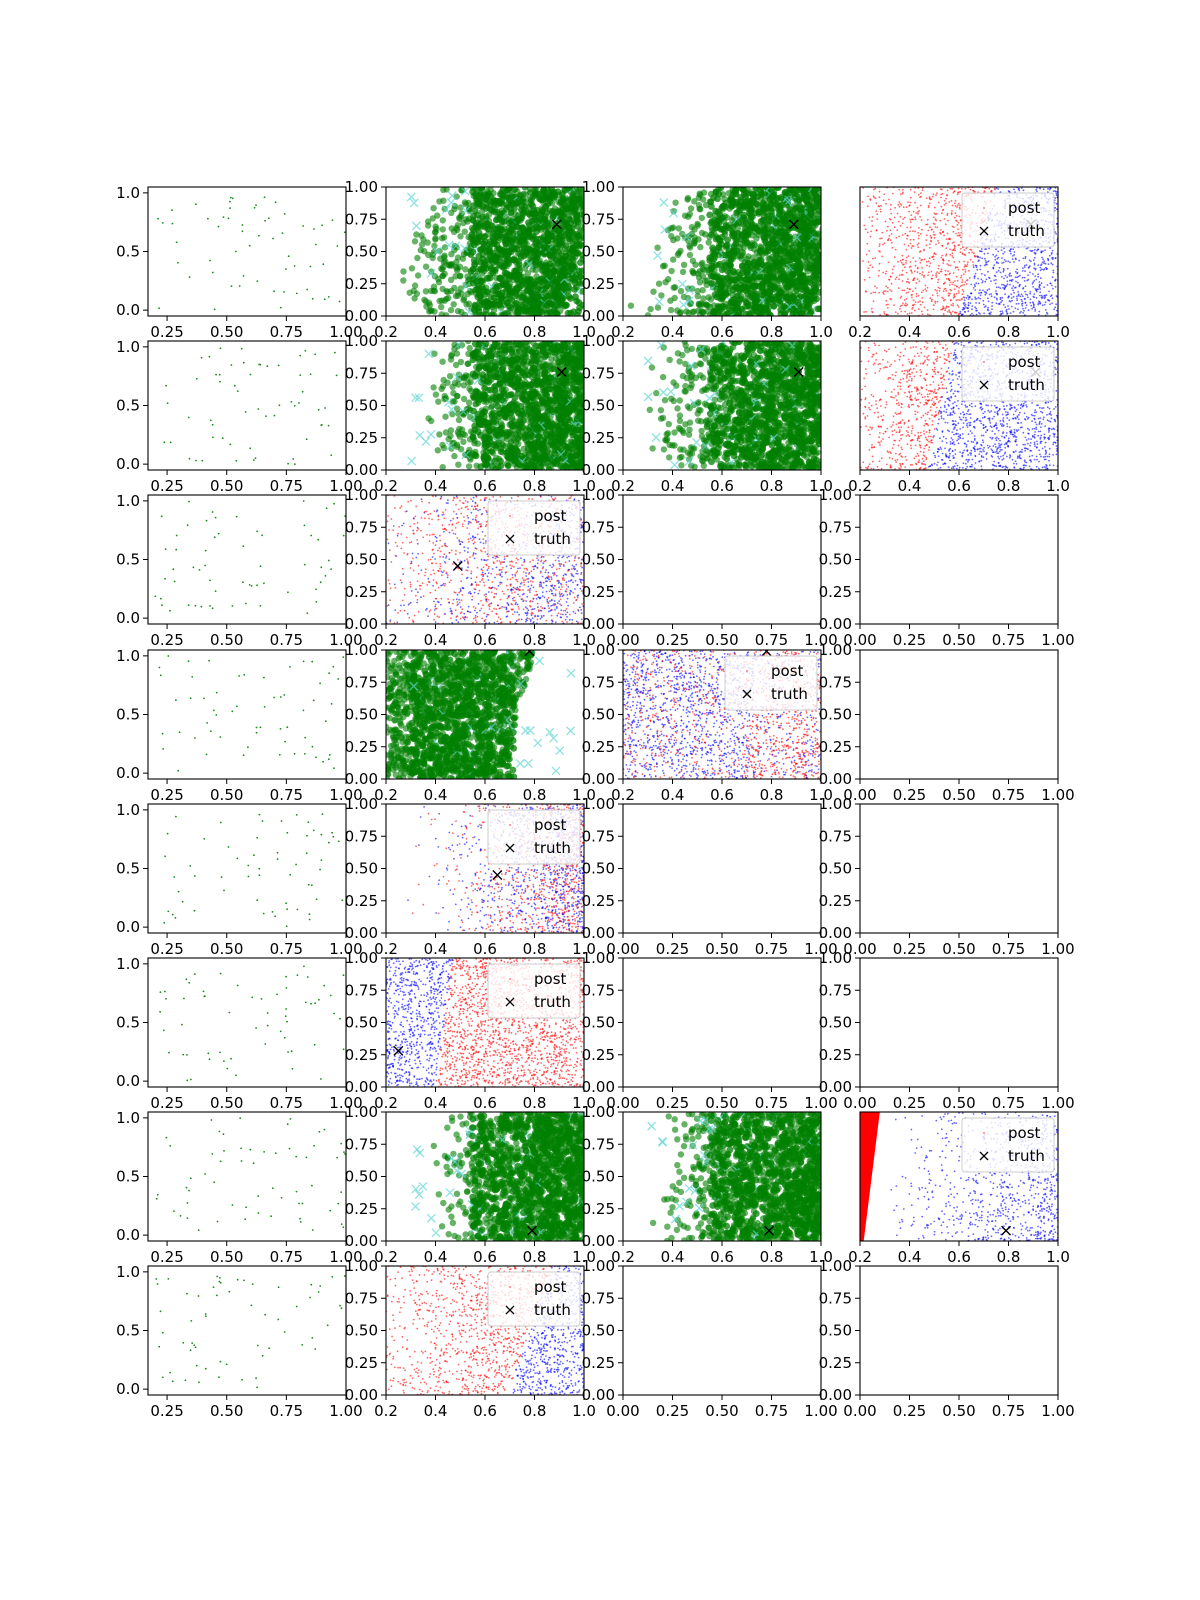 Image resolution: width=1200 pixels, height=1600 pixels. I want to click on truth-marker, so click(556, 224).